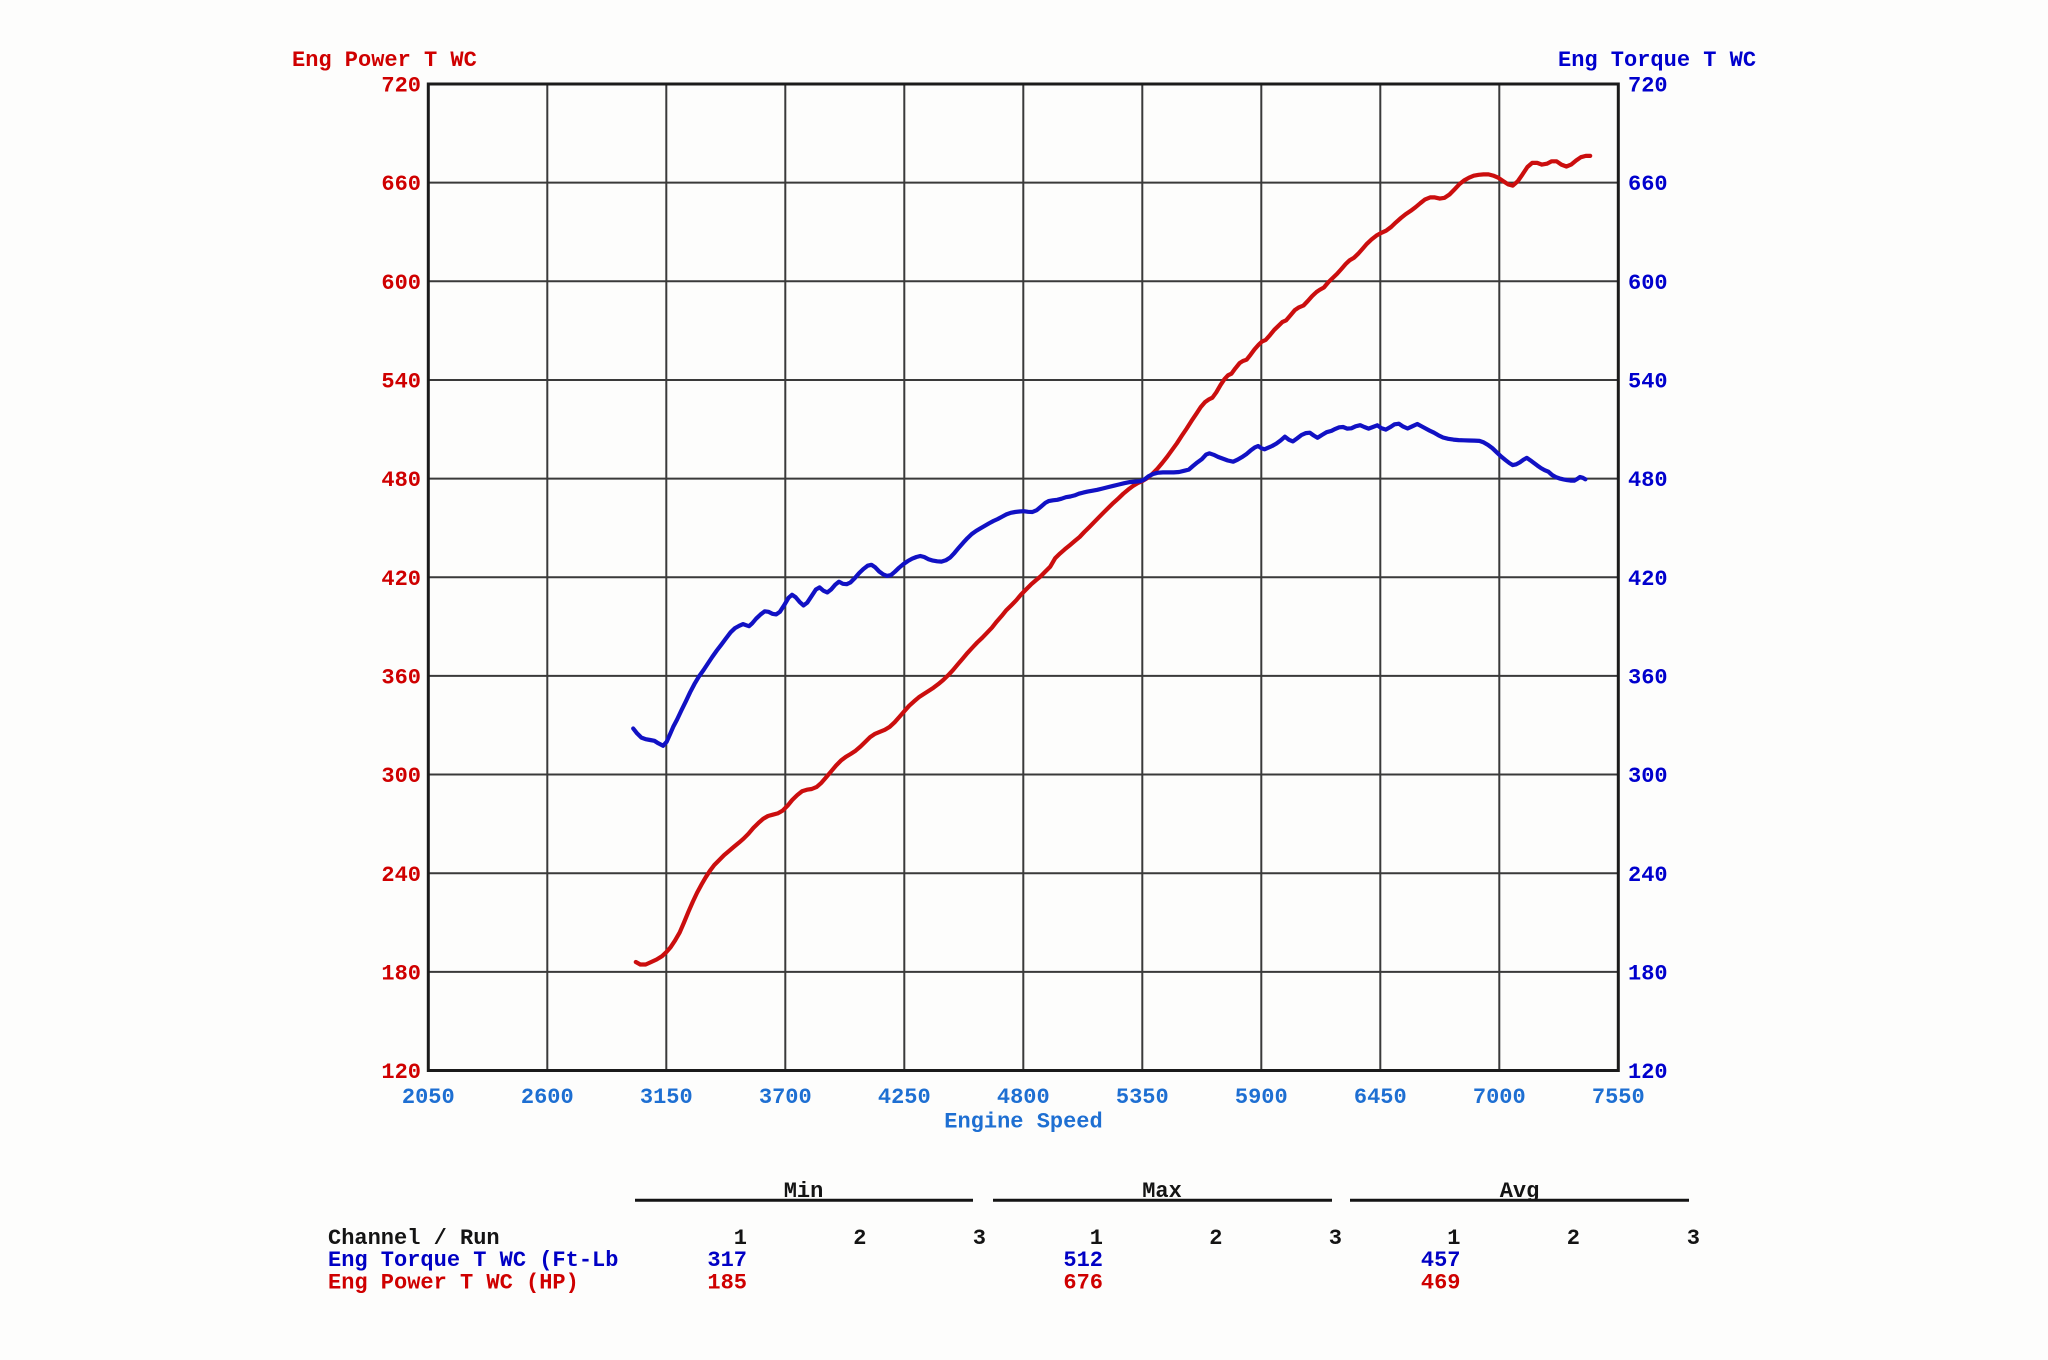 The height and width of the screenshot is (1360, 2048). What do you see at coordinates (727, 1283) in the screenshot?
I see `svg-text: 185` at bounding box center [727, 1283].